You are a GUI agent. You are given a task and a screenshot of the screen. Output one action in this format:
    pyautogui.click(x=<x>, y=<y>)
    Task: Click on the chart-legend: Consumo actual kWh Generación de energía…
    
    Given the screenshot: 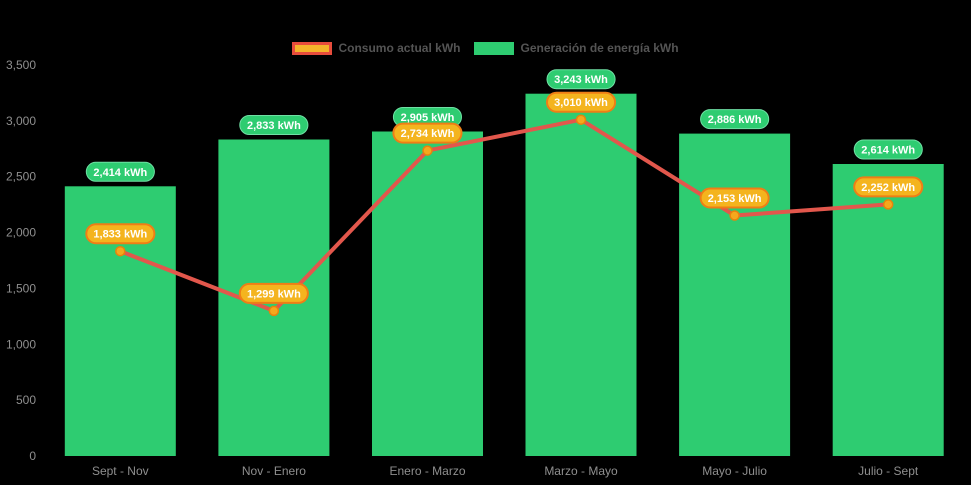 What is the action you would take?
    pyautogui.click(x=485, y=48)
    